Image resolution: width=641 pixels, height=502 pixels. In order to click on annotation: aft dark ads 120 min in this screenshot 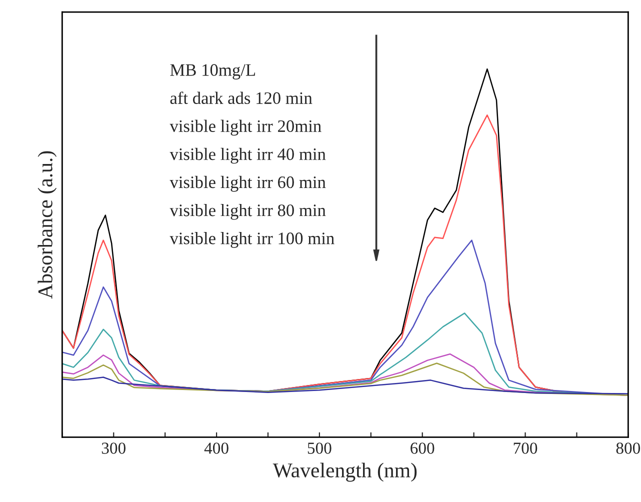, I will do `click(241, 98)`.